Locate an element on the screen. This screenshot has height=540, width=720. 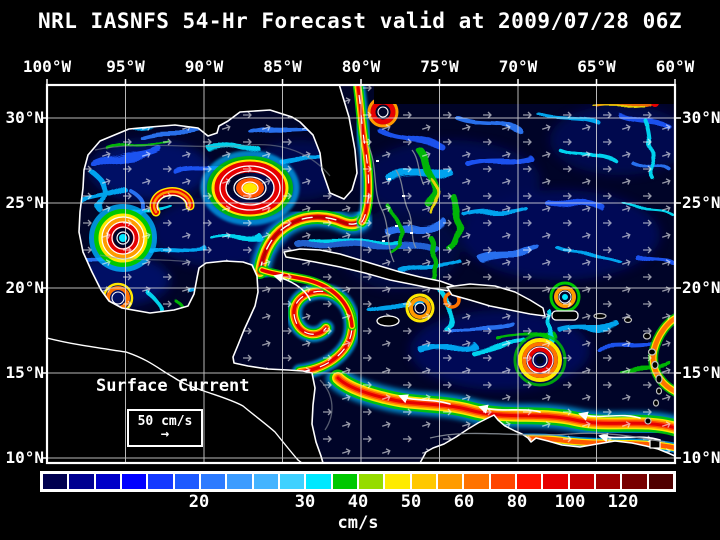
lat-label-right-10n: 10°N is located at coordinates (701, 457).